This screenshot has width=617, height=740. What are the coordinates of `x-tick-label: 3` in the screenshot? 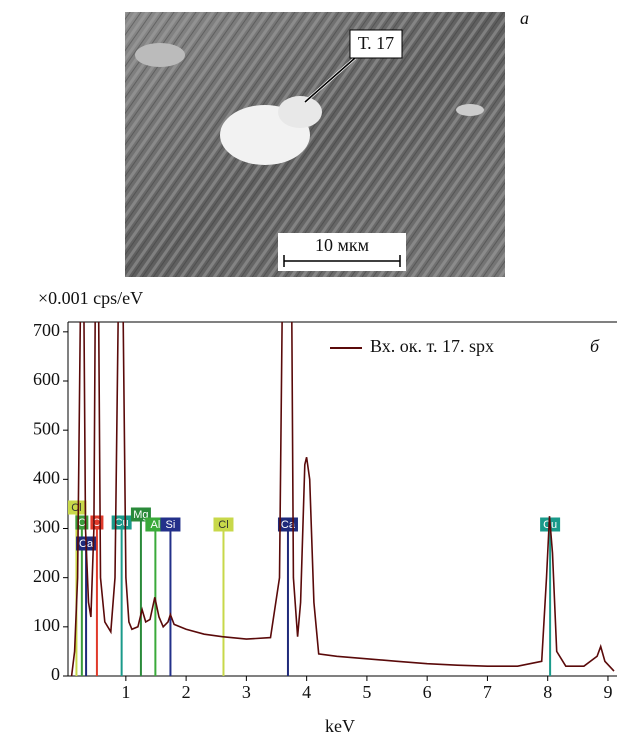 It's located at (246, 692).